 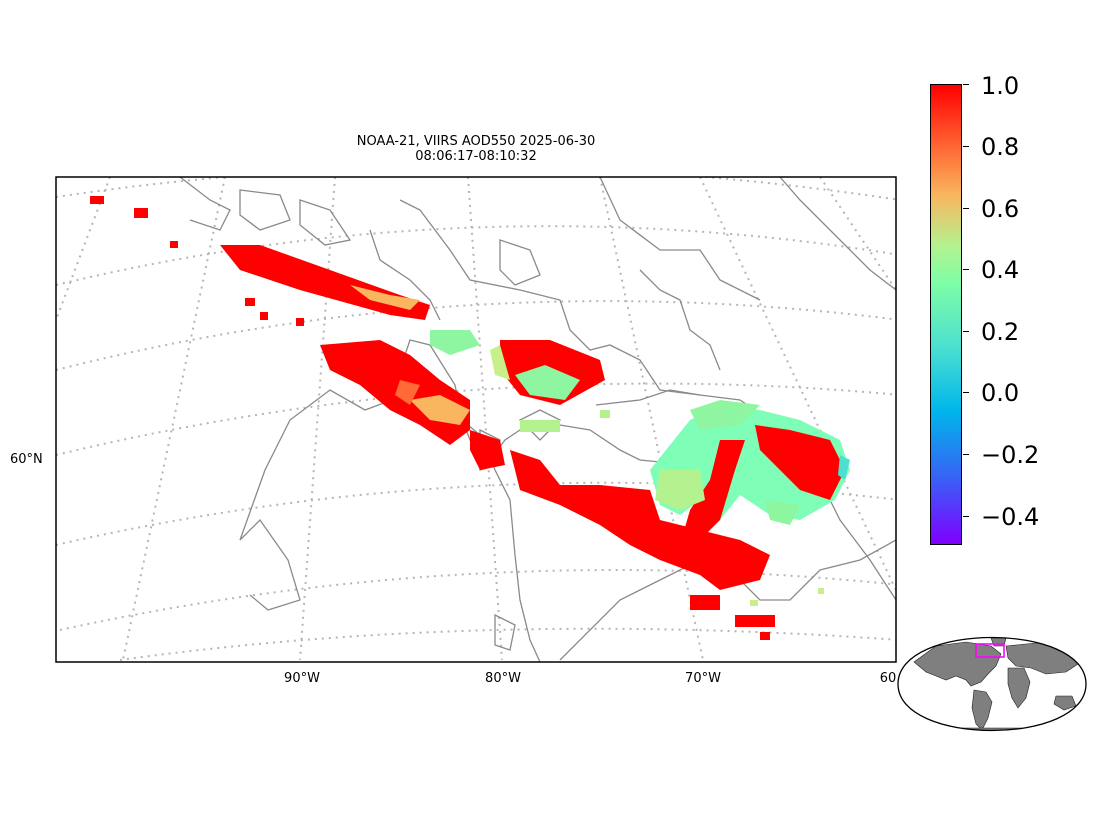 What do you see at coordinates (503, 678) in the screenshot?
I see `lon-label-80w: 80°W` at bounding box center [503, 678].